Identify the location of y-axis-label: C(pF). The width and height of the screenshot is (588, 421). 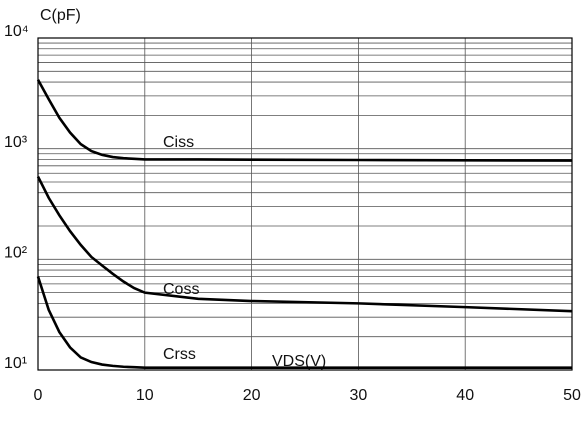
(60, 15).